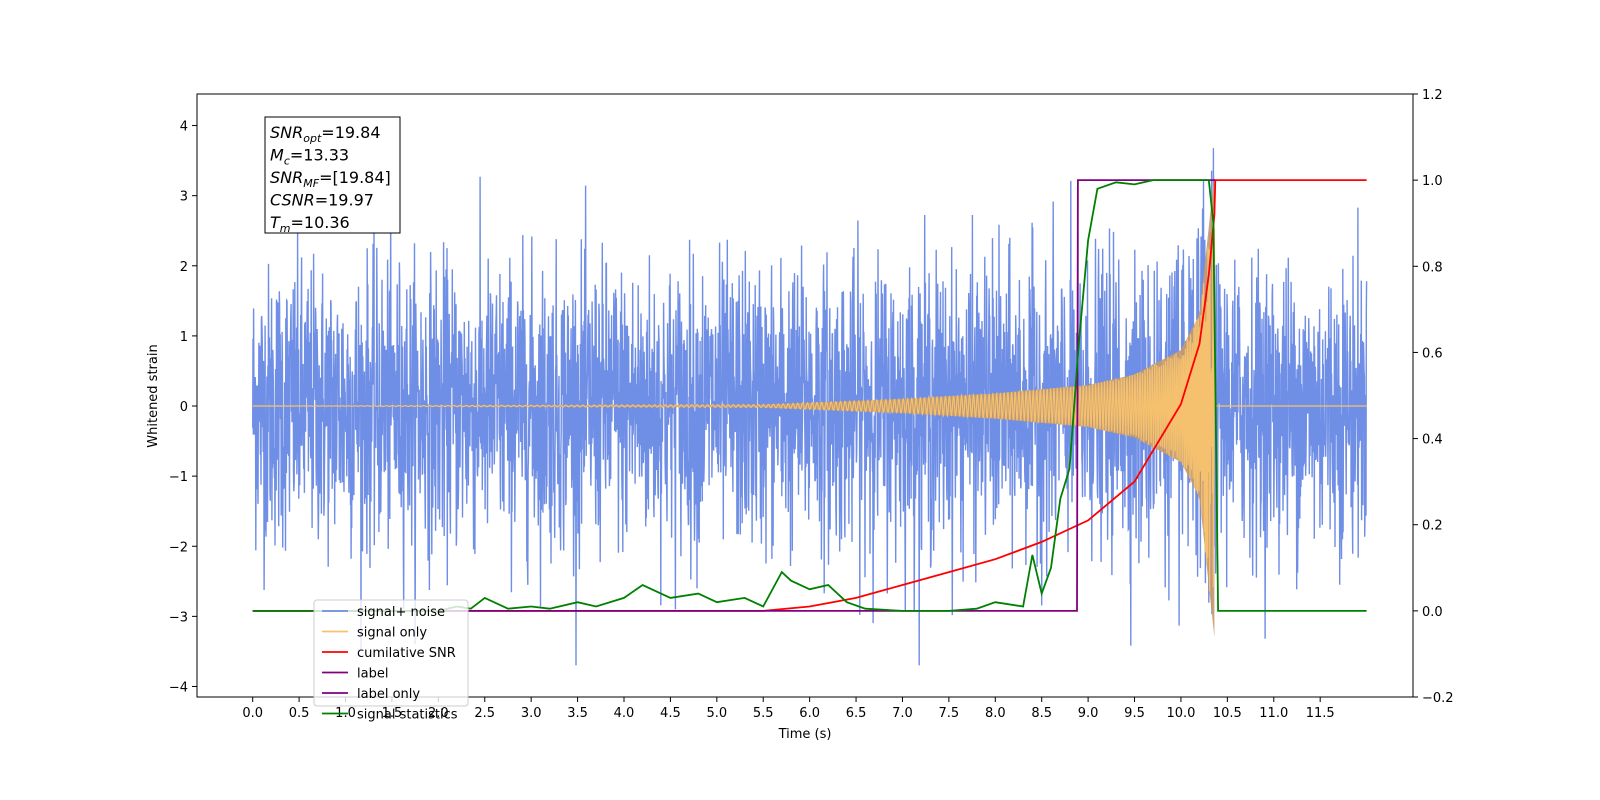 Image resolution: width=1600 pixels, height=800 pixels. I want to click on y-tick-label: −4, so click(178, 687).